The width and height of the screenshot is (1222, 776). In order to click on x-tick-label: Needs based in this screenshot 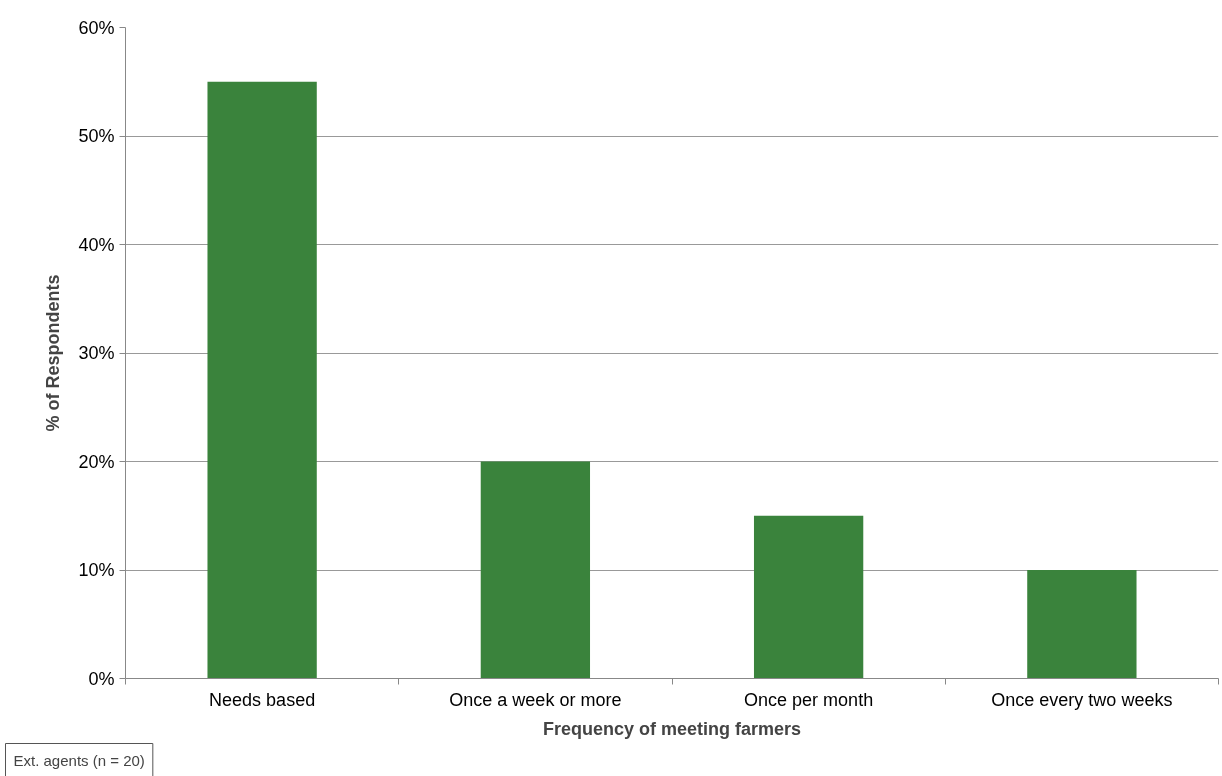, I will do `click(262, 699)`.